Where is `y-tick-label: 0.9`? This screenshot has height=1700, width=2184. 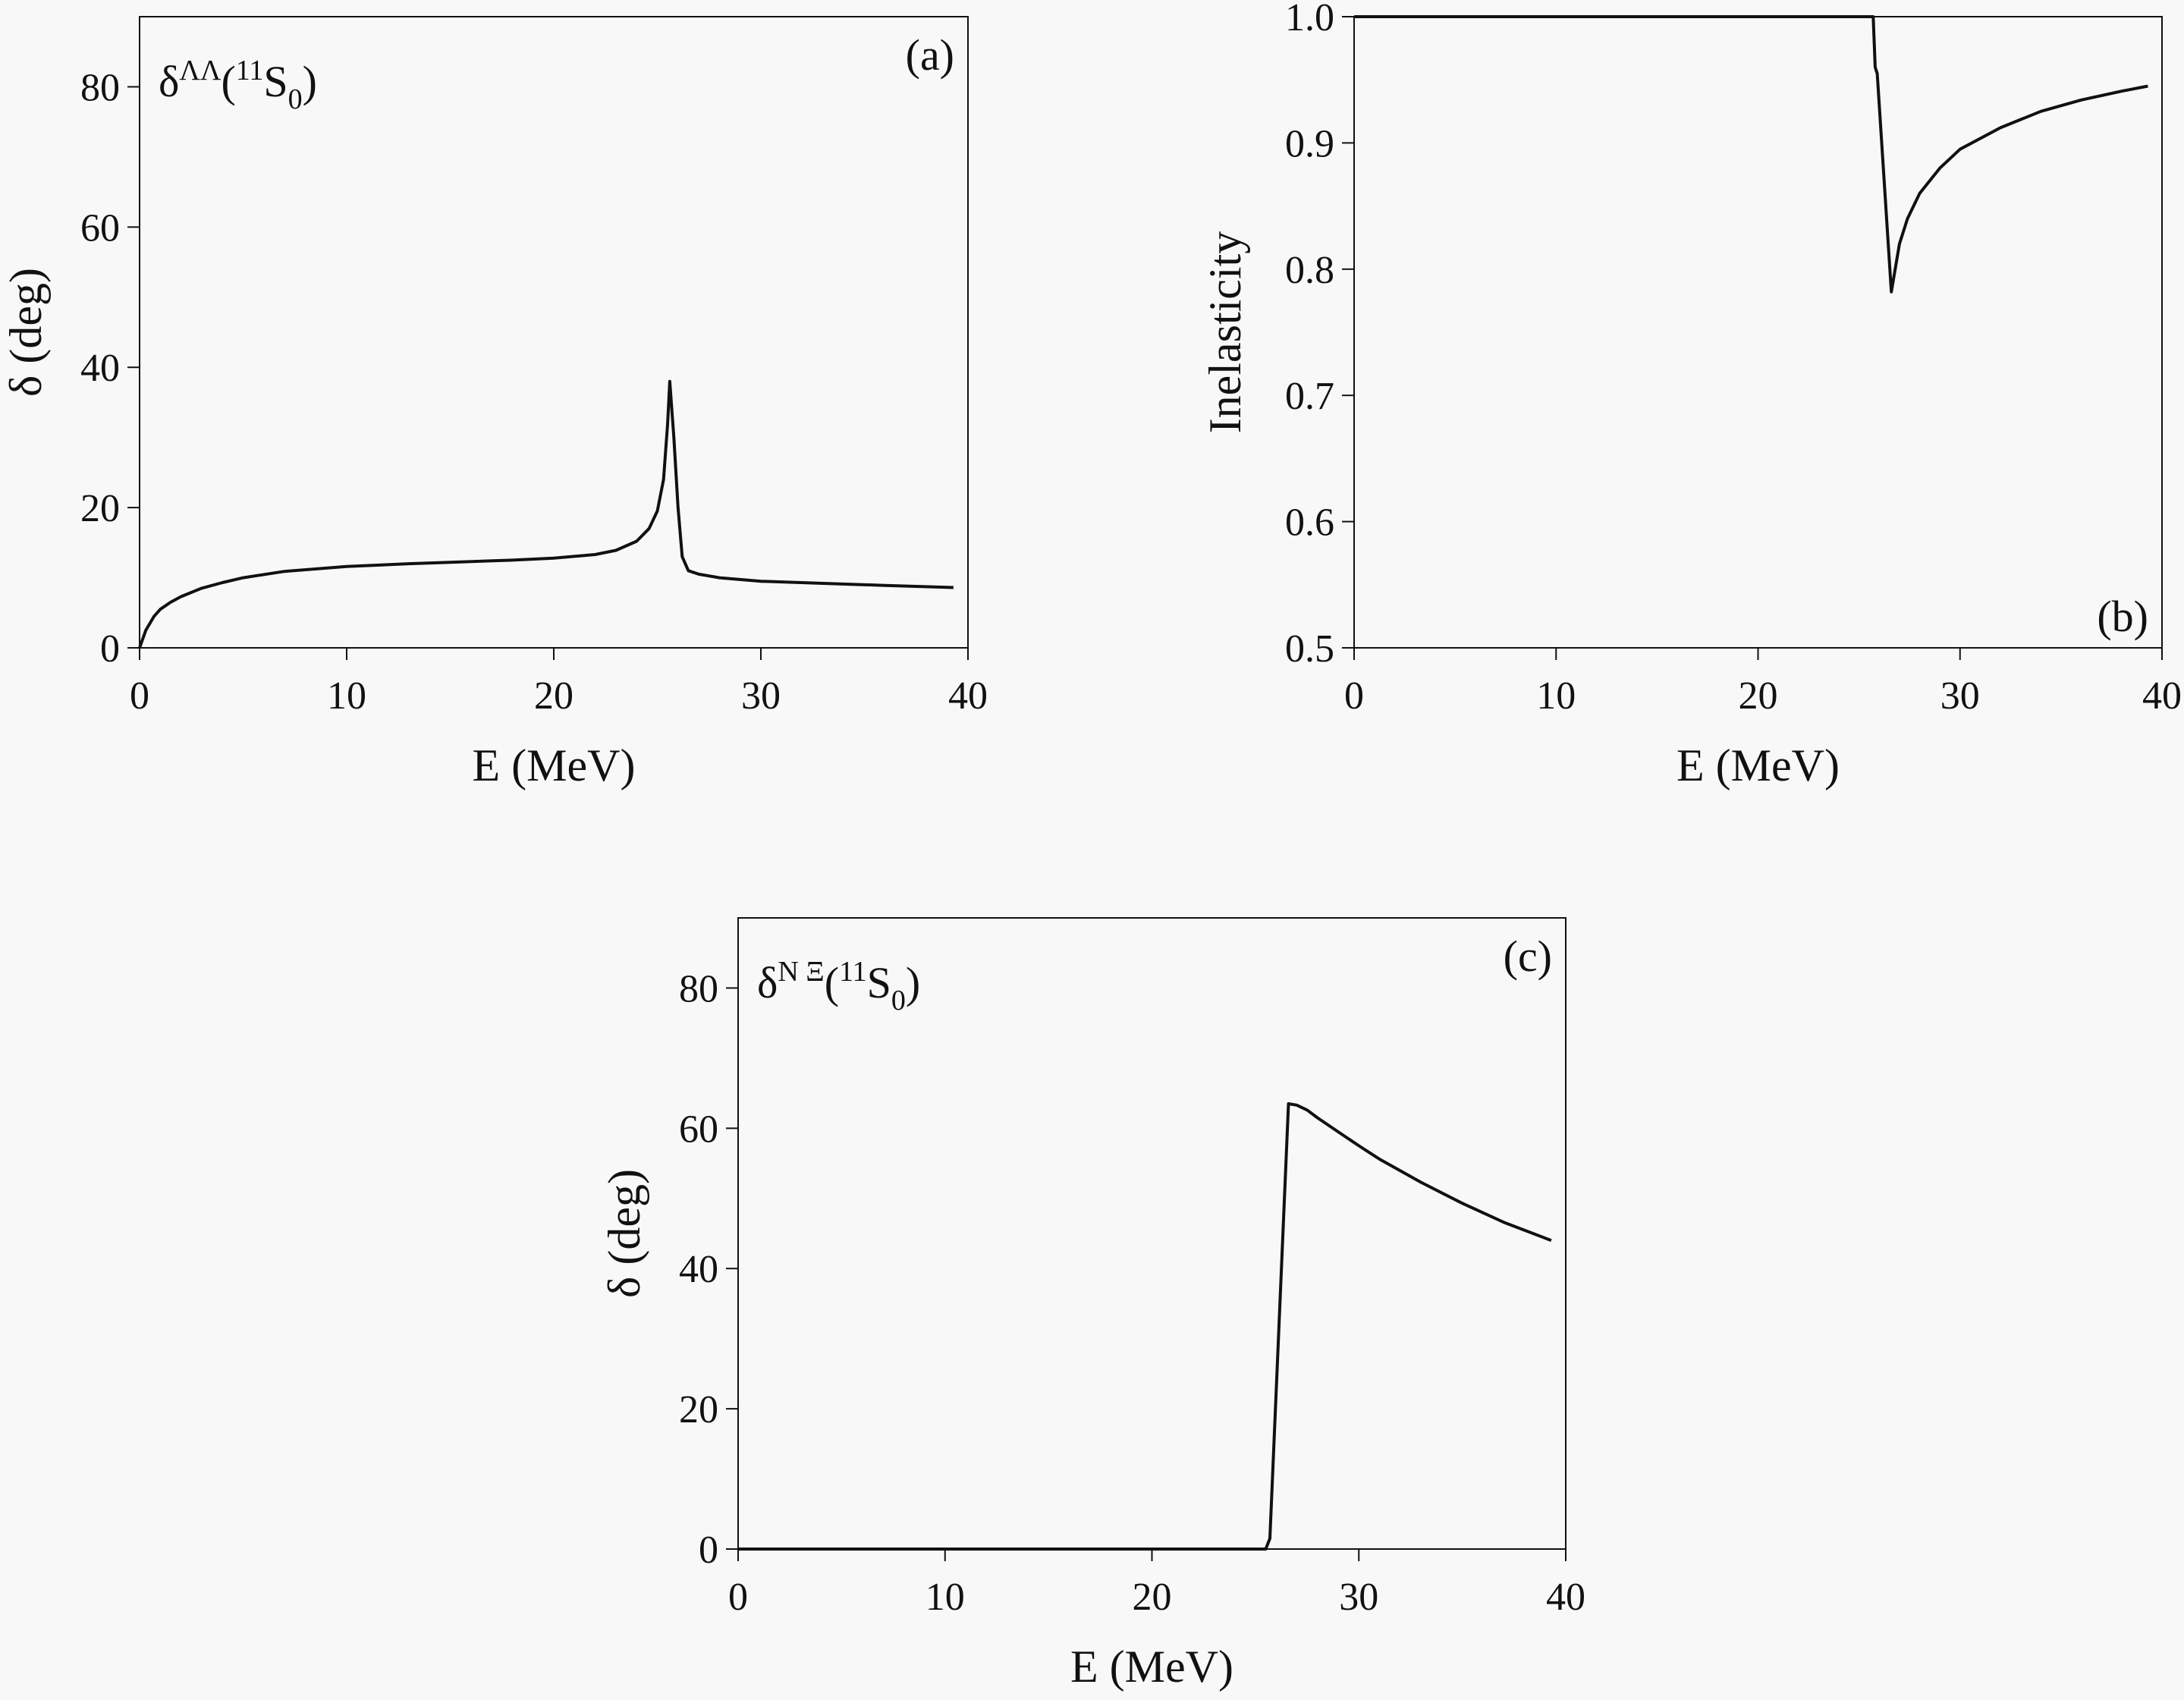 y-tick-label: 0.9 is located at coordinates (1309, 143).